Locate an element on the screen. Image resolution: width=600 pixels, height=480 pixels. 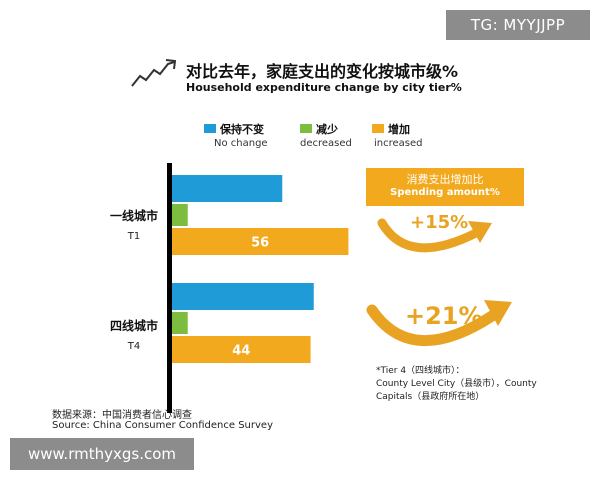
chart-title: 对比去年，家庭支出的变化按城市级% is located at coordinates (322, 71).